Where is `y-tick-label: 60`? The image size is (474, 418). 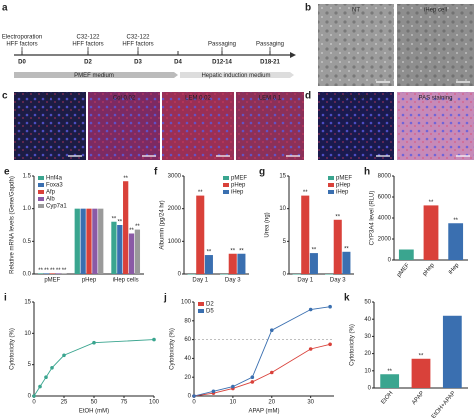
y-tick-label: 60 is located at coordinates (187, 340).